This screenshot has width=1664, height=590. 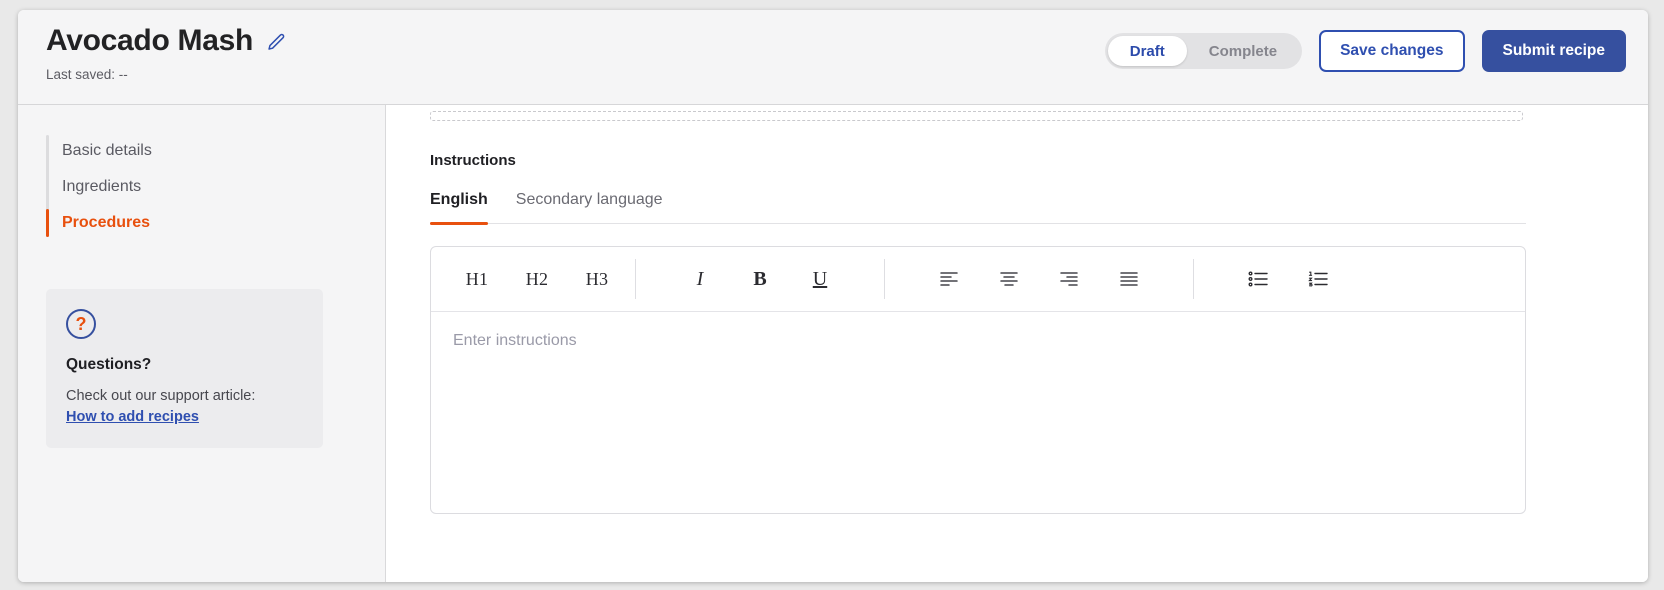 I want to click on heading-2-button: H2, so click(x=537, y=279).